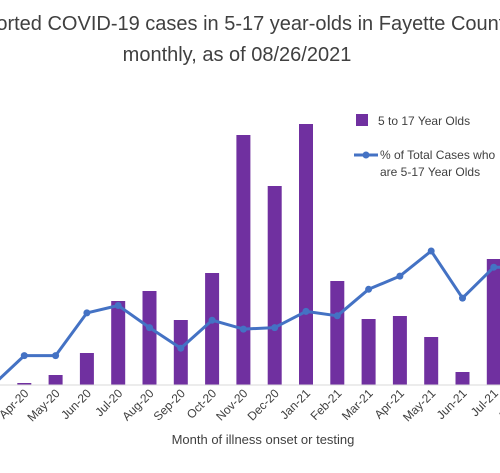 This screenshot has height=473, width=500. What do you see at coordinates (326, 404) in the screenshot?
I see `x-tick-Feb-21: Feb-21` at bounding box center [326, 404].